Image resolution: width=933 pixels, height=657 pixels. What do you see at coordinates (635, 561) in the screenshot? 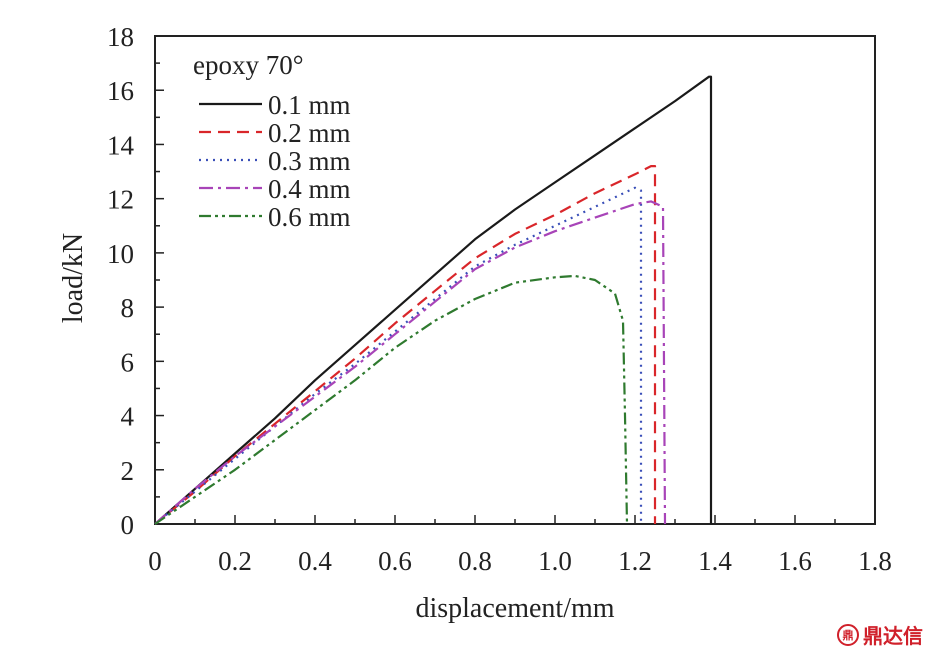
I see `x-tick-label: 1.2` at bounding box center [635, 561].